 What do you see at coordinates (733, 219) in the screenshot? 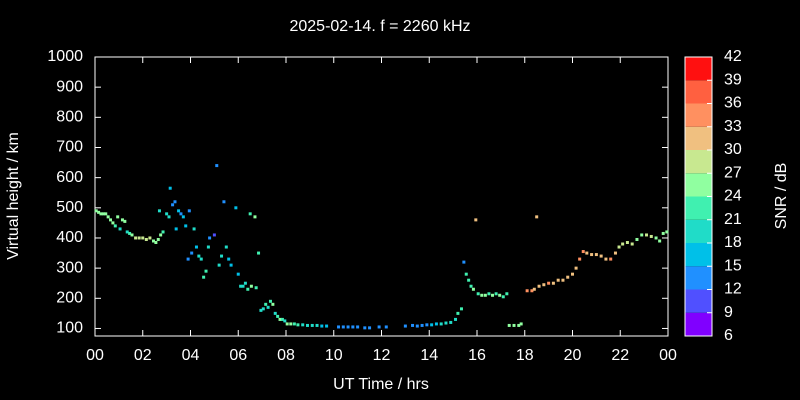
I see `colorbar-tick-label: 21` at bounding box center [733, 219].